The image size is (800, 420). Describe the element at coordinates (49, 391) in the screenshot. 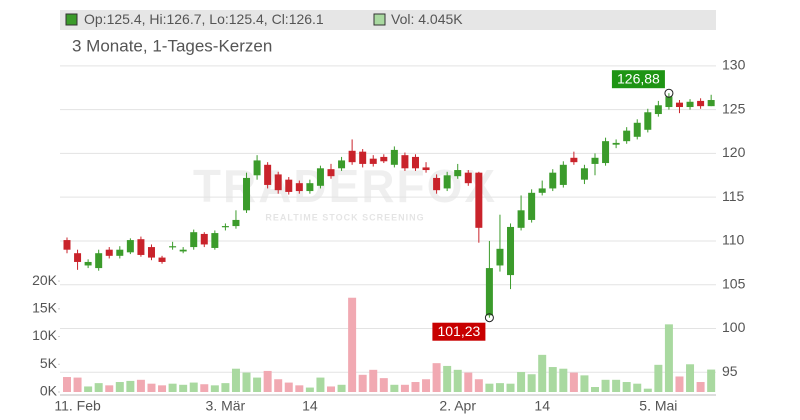

I see `volume-tick-label: 0K` at that location.